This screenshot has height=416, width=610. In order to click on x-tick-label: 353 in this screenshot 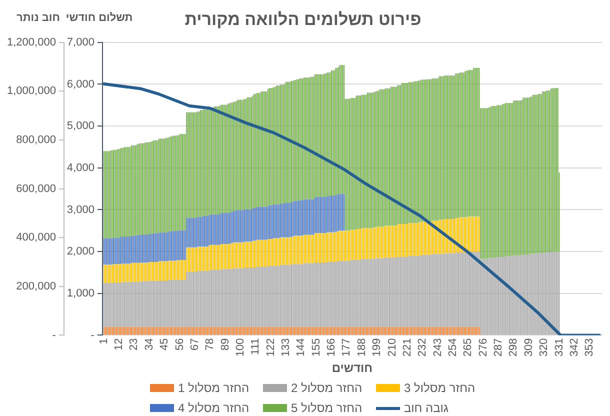, I will do `click(590, 347)`.